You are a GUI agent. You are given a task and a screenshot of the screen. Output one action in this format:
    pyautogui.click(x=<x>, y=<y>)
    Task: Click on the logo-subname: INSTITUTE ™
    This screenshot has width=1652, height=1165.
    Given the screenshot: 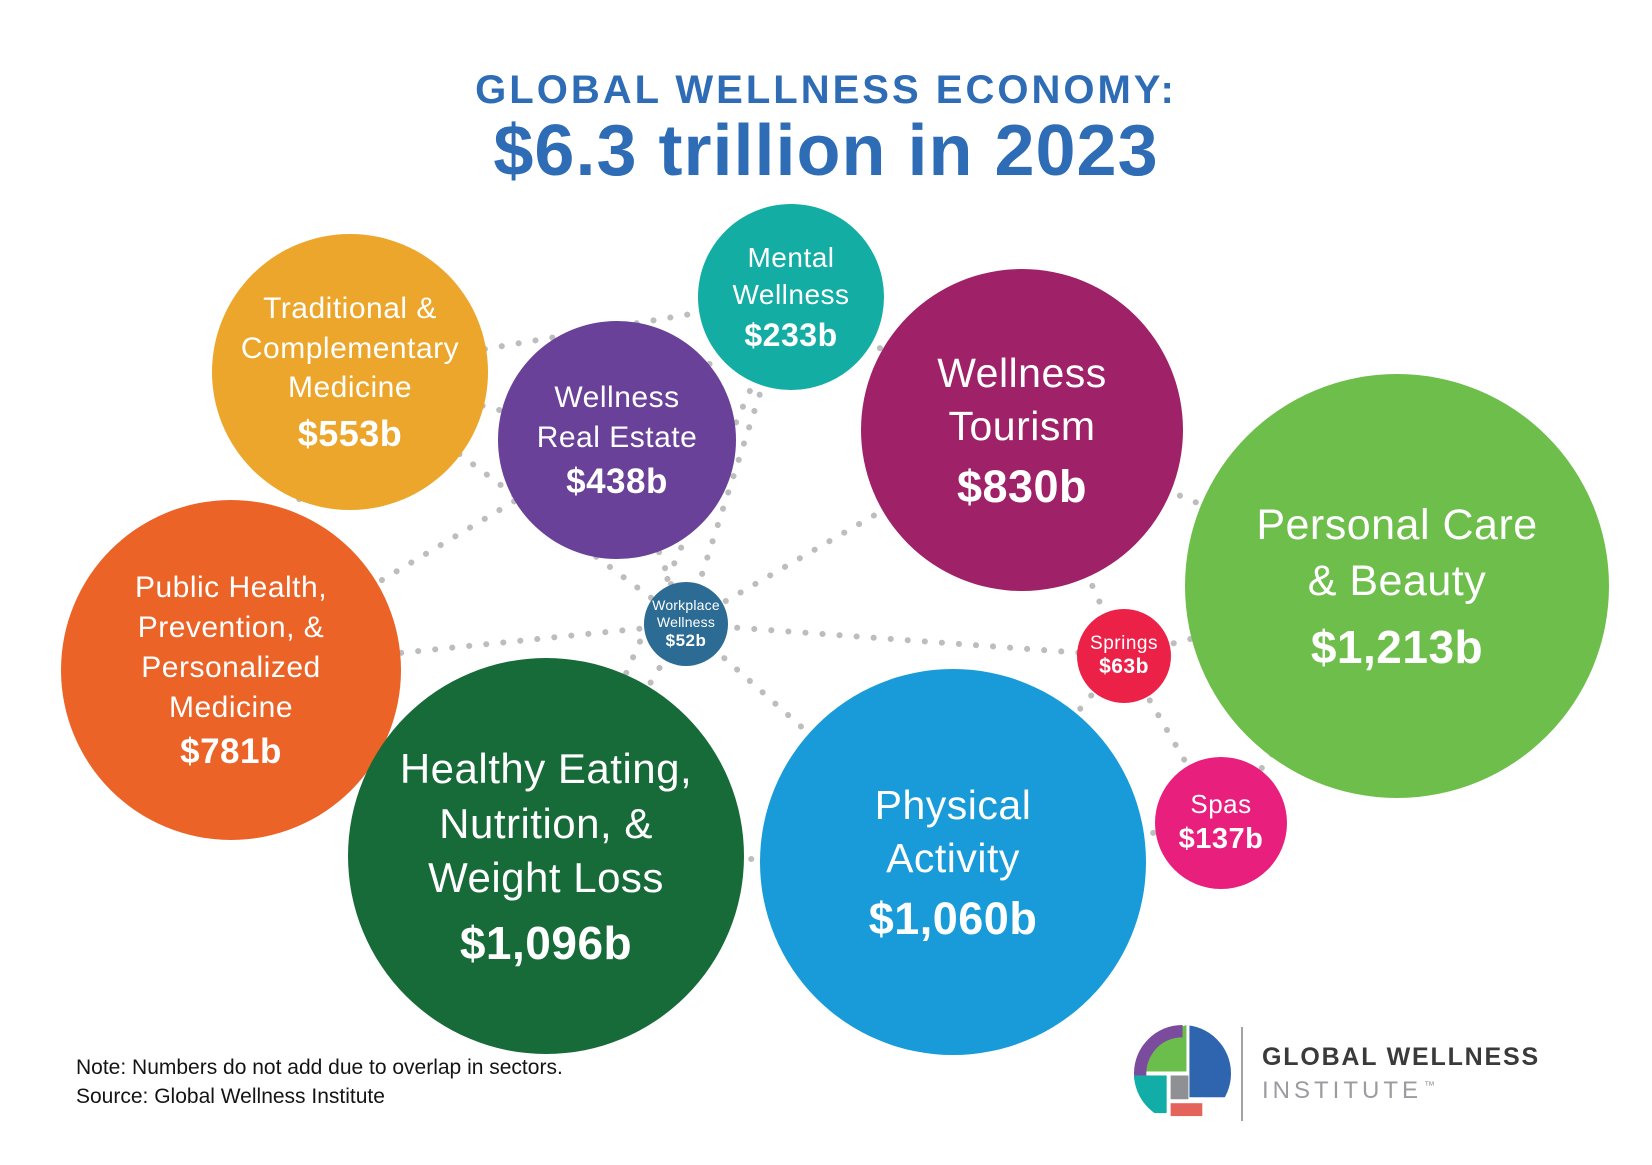 What is the action you would take?
    pyautogui.click(x=1401, y=1091)
    